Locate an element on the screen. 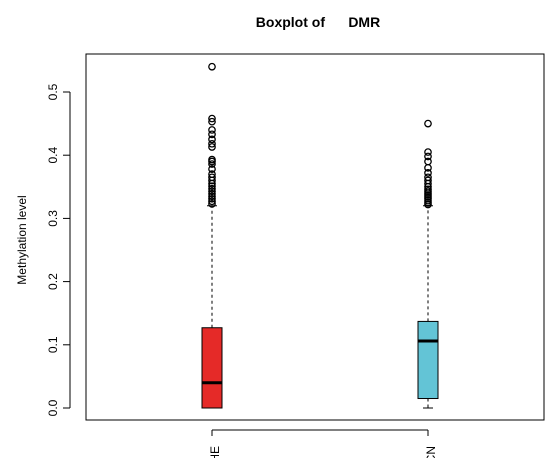 Image resolution: width=549 pixels, height=458 pixels. box-he is located at coordinates (212, 235).